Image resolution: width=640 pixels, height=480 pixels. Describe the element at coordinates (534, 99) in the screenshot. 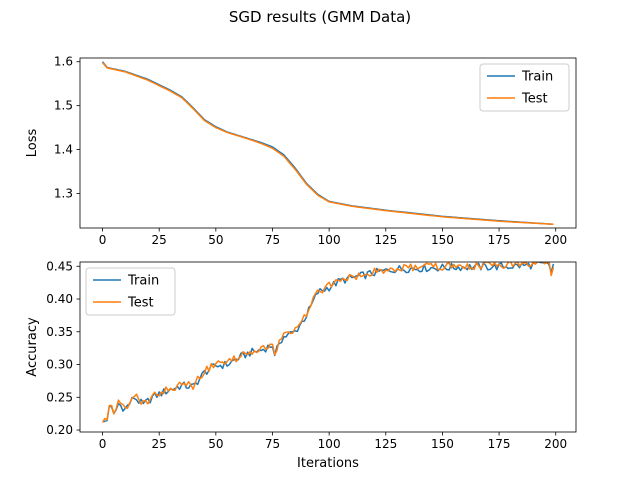

I see `loss-legend-label-test: Test` at that location.